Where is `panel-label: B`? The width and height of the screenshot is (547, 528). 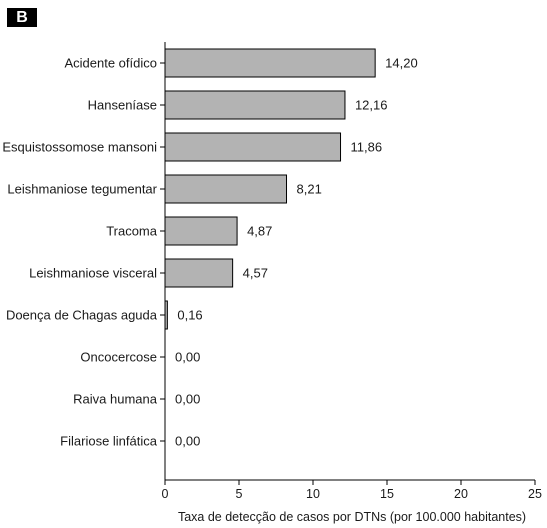 panel-label: B is located at coordinates (22, 17).